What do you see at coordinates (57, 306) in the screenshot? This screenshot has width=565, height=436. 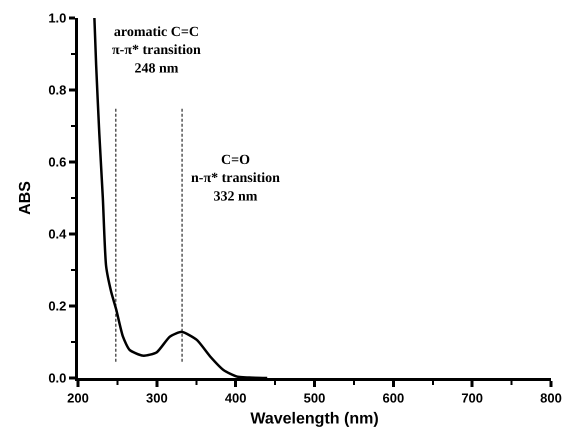 I see `y-tick-label: 0.2` at bounding box center [57, 306].